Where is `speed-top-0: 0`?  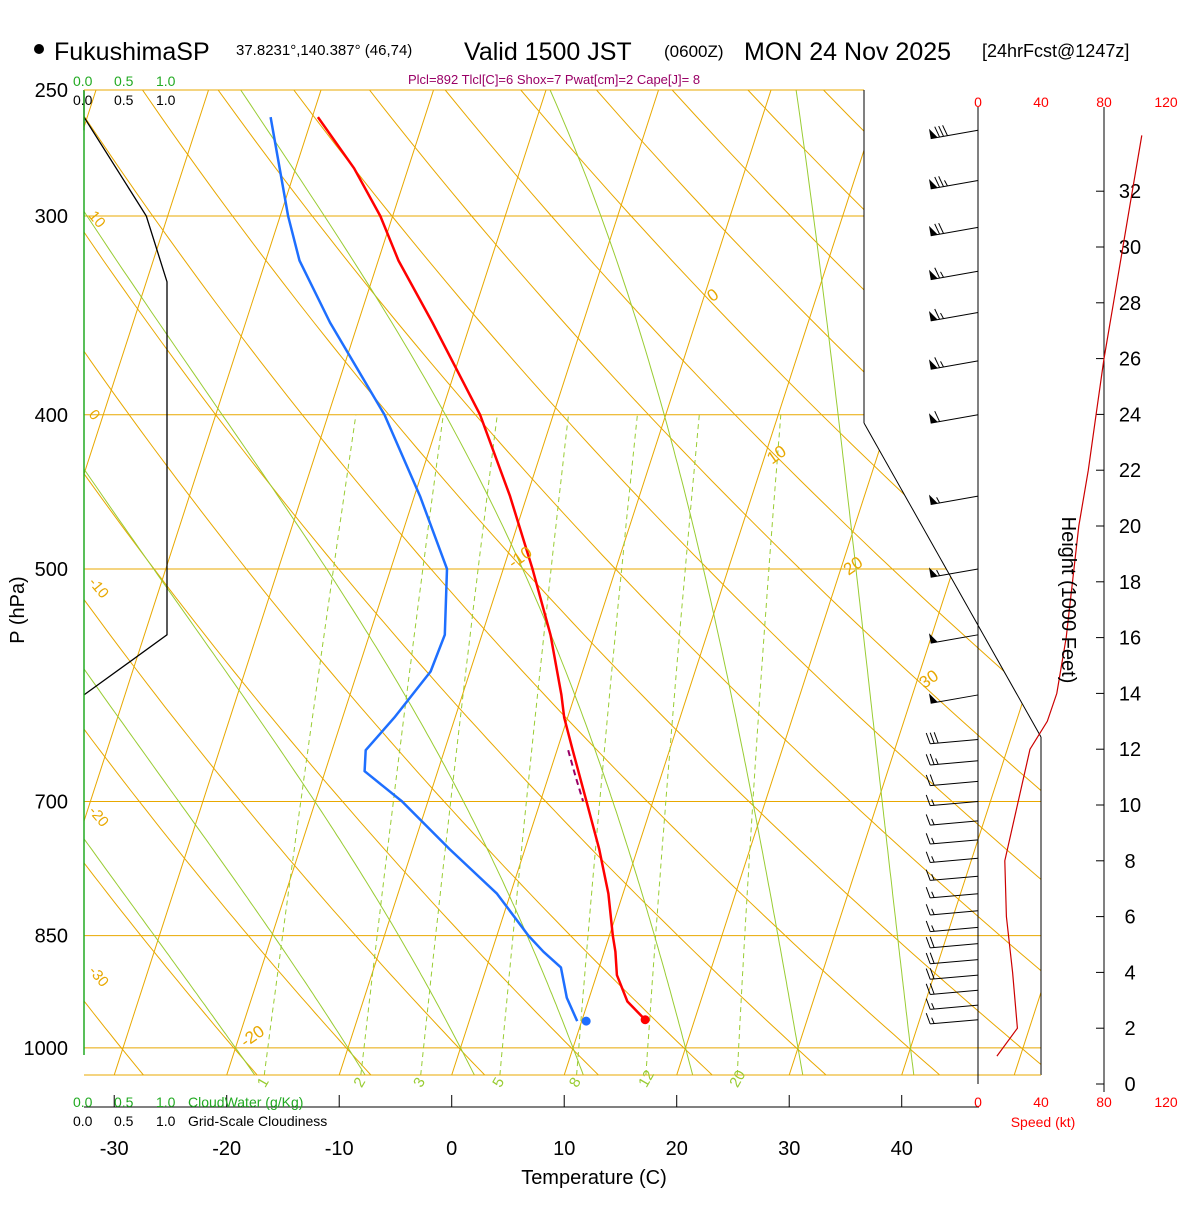
speed-top-0: 0 is located at coordinates (978, 102).